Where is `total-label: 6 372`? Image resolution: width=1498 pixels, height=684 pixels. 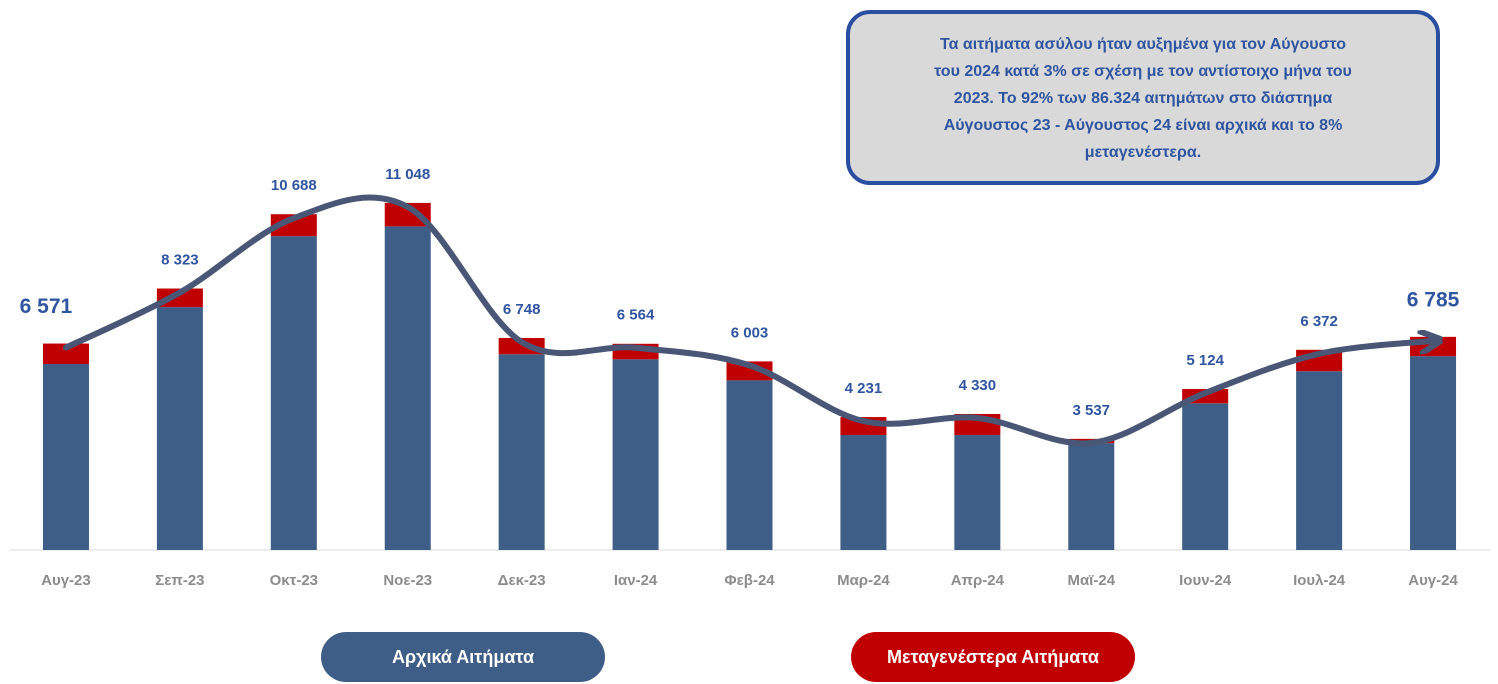 total-label: 6 372 is located at coordinates (1319, 321).